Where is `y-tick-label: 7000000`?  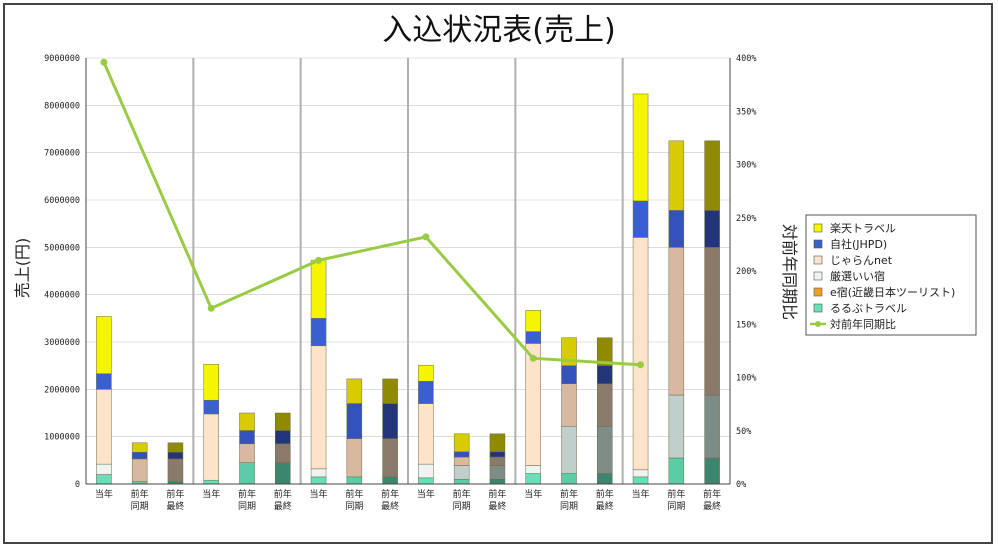
y-tick-label: 7000000 is located at coordinates (62, 154).